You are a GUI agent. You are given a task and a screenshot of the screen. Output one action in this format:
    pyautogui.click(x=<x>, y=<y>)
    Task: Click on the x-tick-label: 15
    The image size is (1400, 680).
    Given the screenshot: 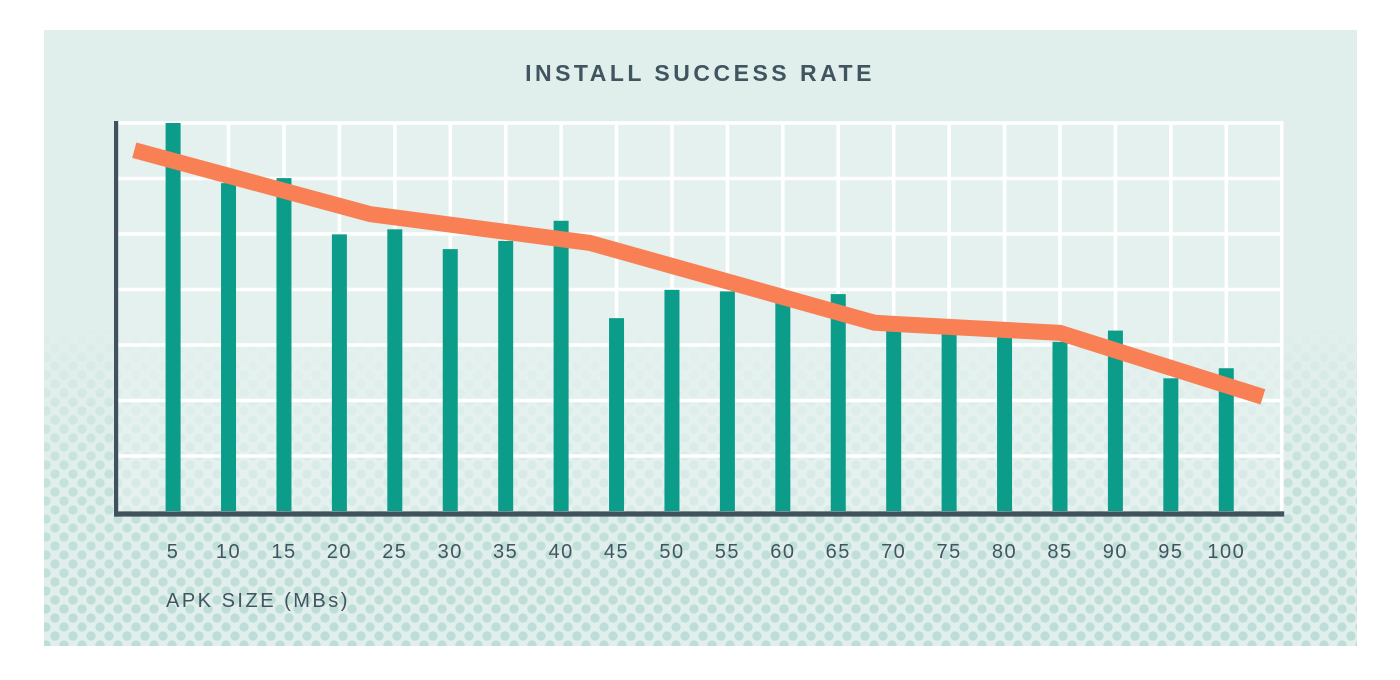 What is the action you would take?
    pyautogui.click(x=284, y=552)
    